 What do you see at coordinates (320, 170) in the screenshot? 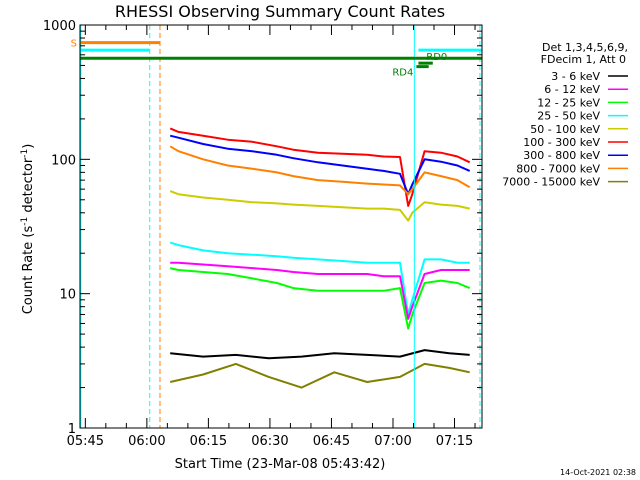
I see `series-line-800-7000-kev` at bounding box center [320, 170].